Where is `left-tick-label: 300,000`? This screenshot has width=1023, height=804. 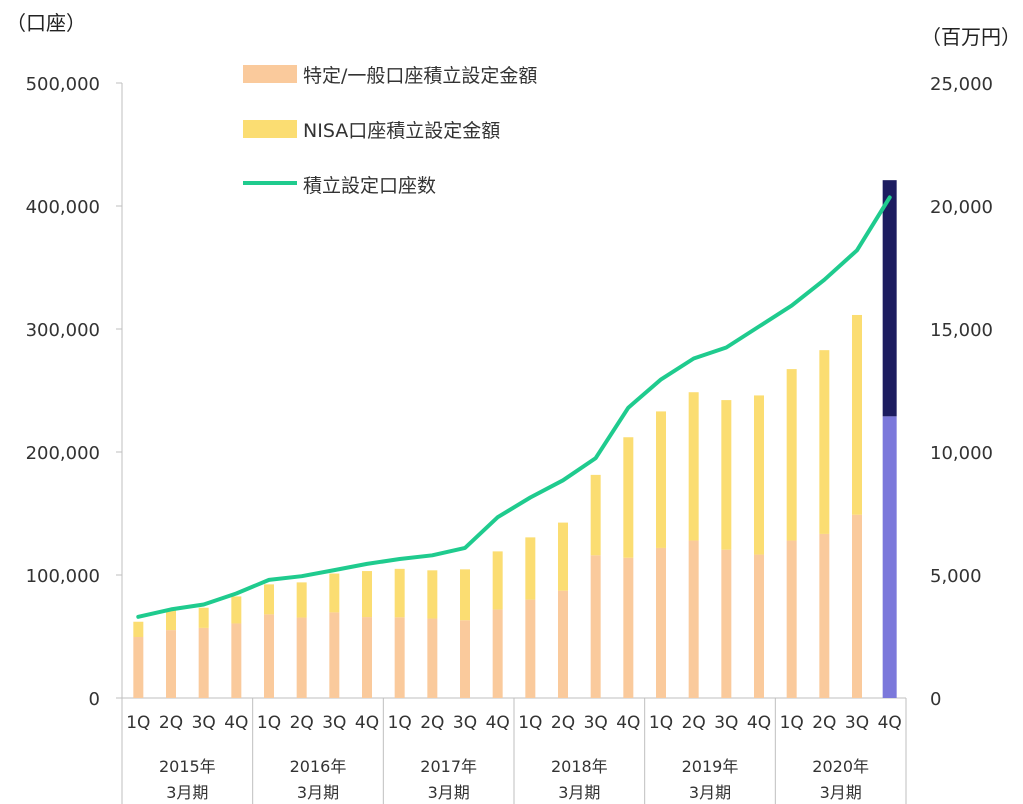 left-tick-label: 300,000 is located at coordinates (63, 330).